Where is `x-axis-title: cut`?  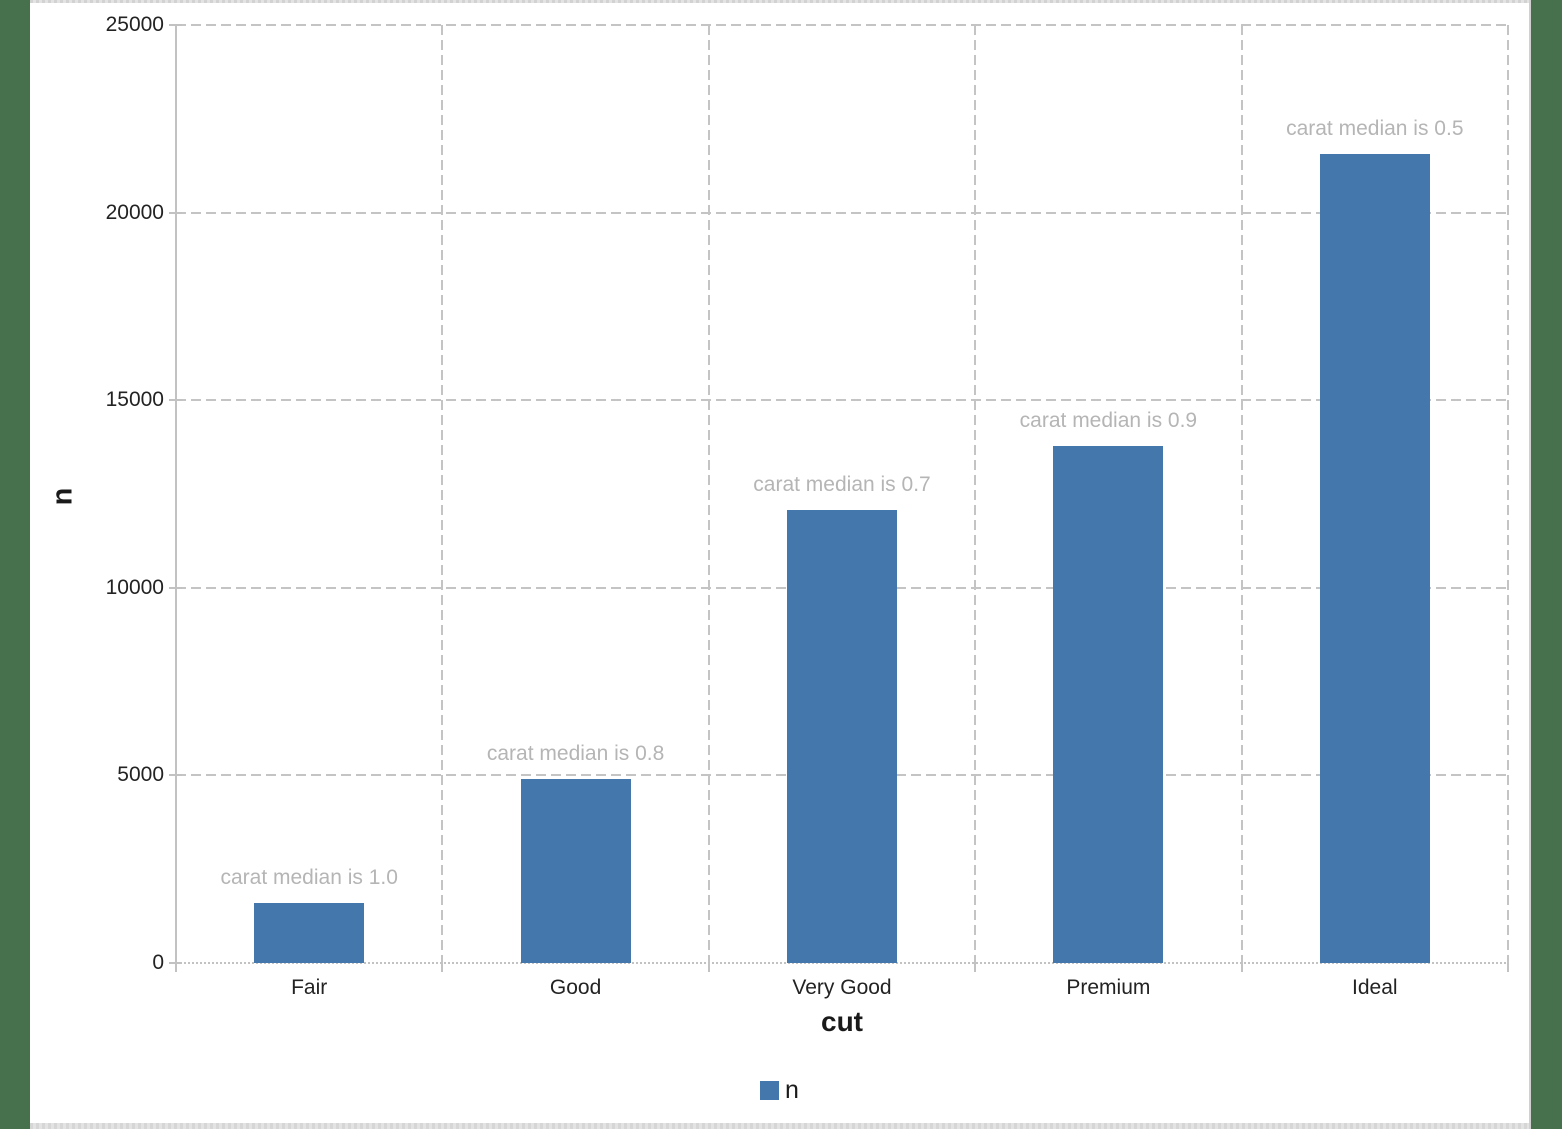 x-axis-title: cut is located at coordinates (842, 1021).